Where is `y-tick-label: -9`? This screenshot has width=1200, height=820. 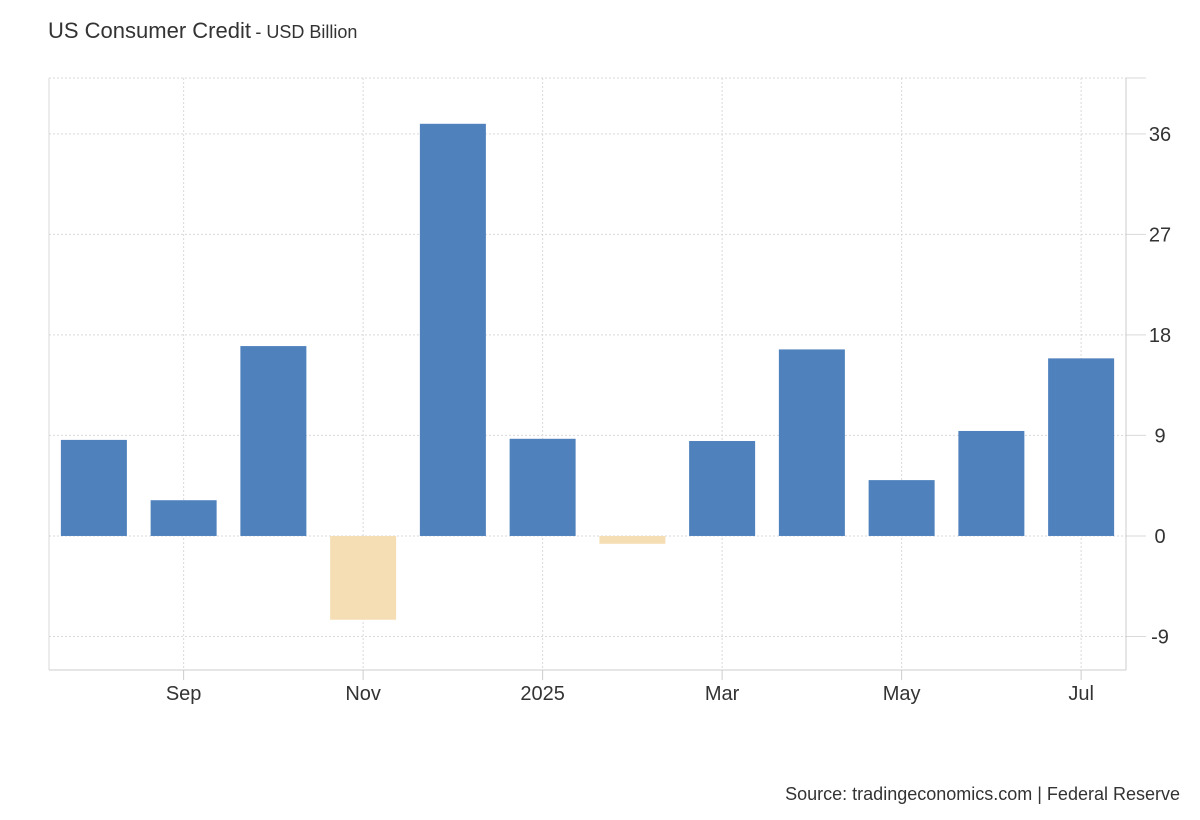 y-tick-label: -9 is located at coordinates (1160, 637).